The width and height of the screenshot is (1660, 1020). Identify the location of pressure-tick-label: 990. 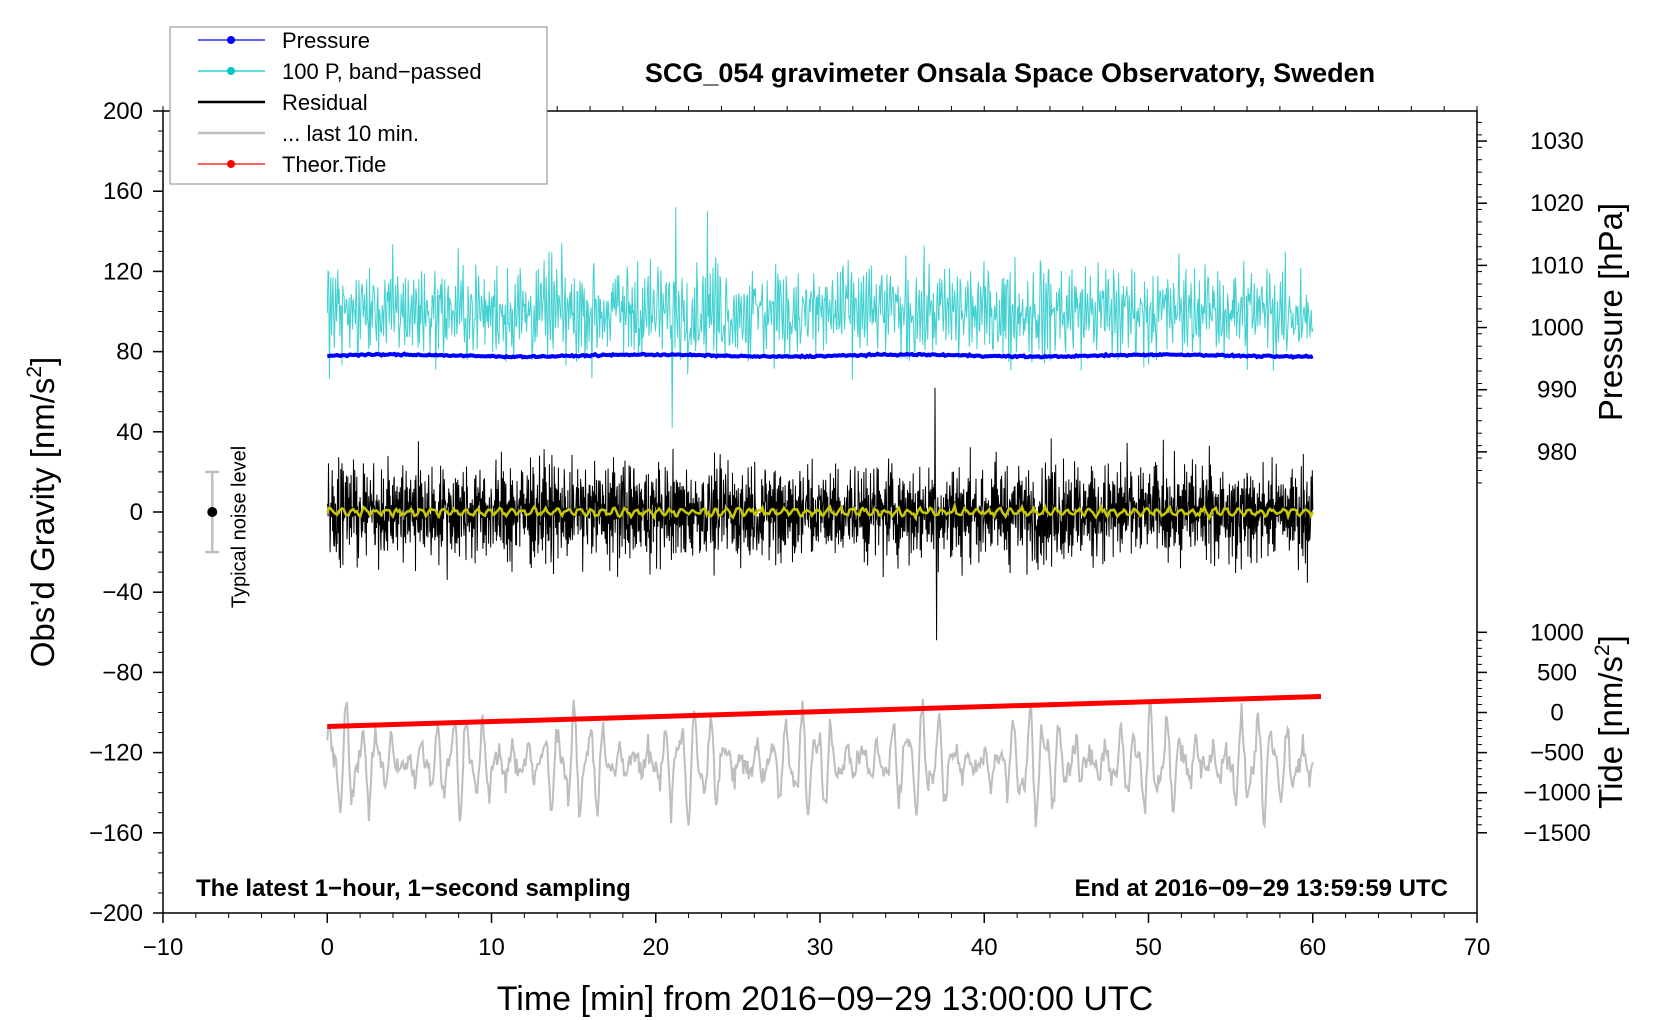
(1557, 390).